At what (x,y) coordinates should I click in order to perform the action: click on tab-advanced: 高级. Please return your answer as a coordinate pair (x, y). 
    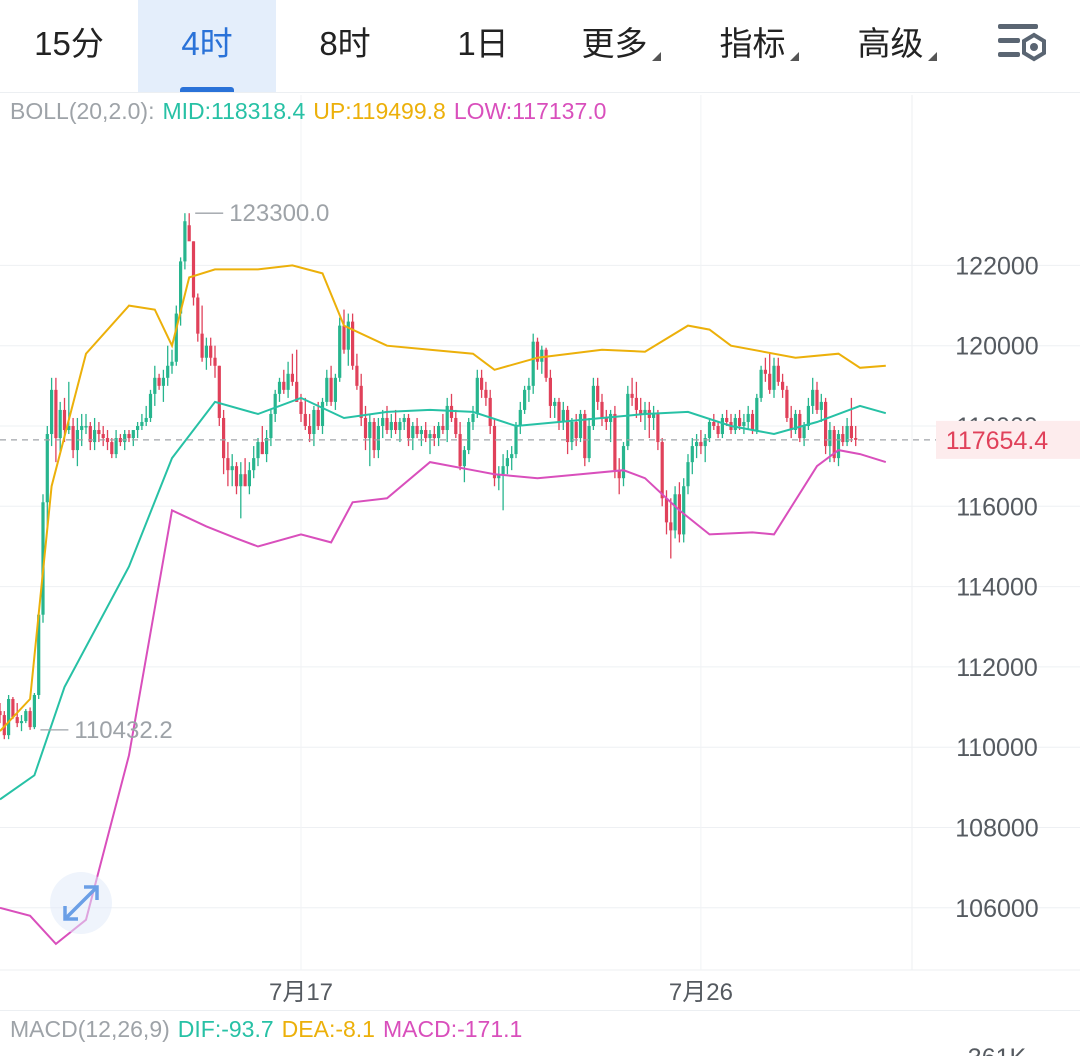
    Looking at the image, I should click on (897, 46).